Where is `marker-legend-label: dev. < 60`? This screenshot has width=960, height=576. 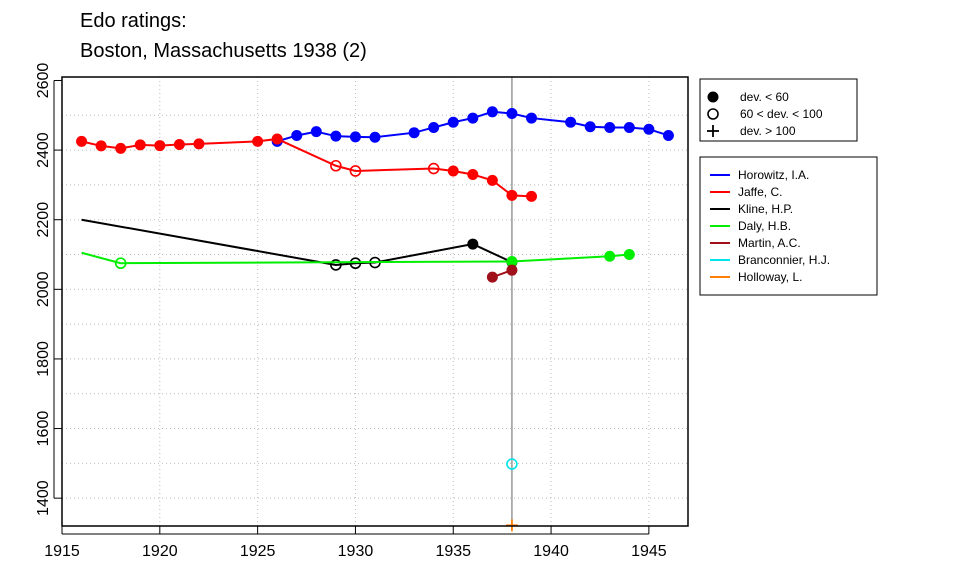 marker-legend-label: dev. < 60 is located at coordinates (764, 97).